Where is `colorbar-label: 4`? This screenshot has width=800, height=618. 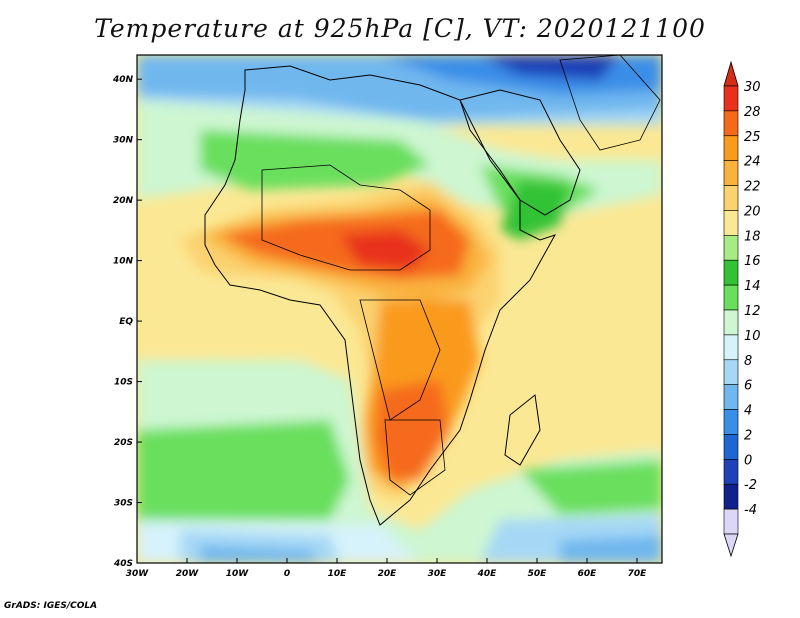 colorbar-label: 4 is located at coordinates (748, 411).